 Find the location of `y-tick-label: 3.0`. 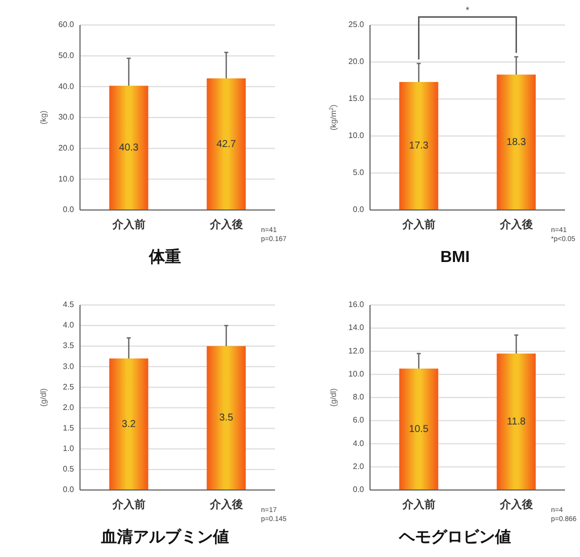

y-tick-label: 3.0 is located at coordinates (68, 366).